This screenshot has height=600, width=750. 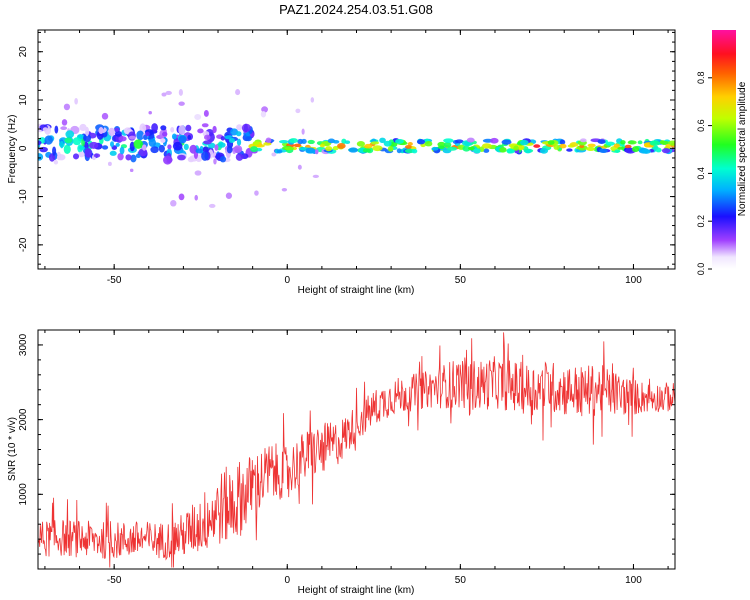 I want to click on snr-y-label: SNR (10 * v/v), so click(x=12, y=449).